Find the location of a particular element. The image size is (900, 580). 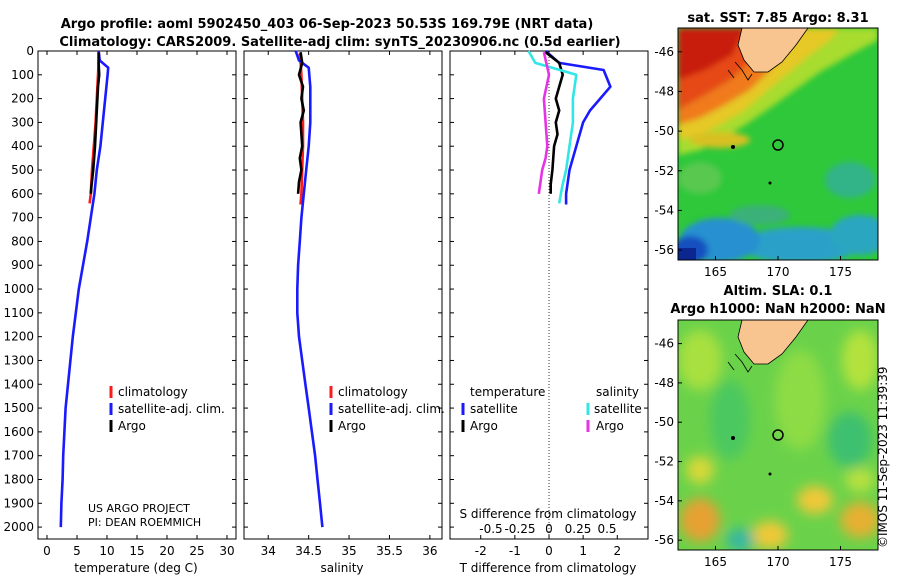

x-tick-label: 30 is located at coordinates (226, 551).